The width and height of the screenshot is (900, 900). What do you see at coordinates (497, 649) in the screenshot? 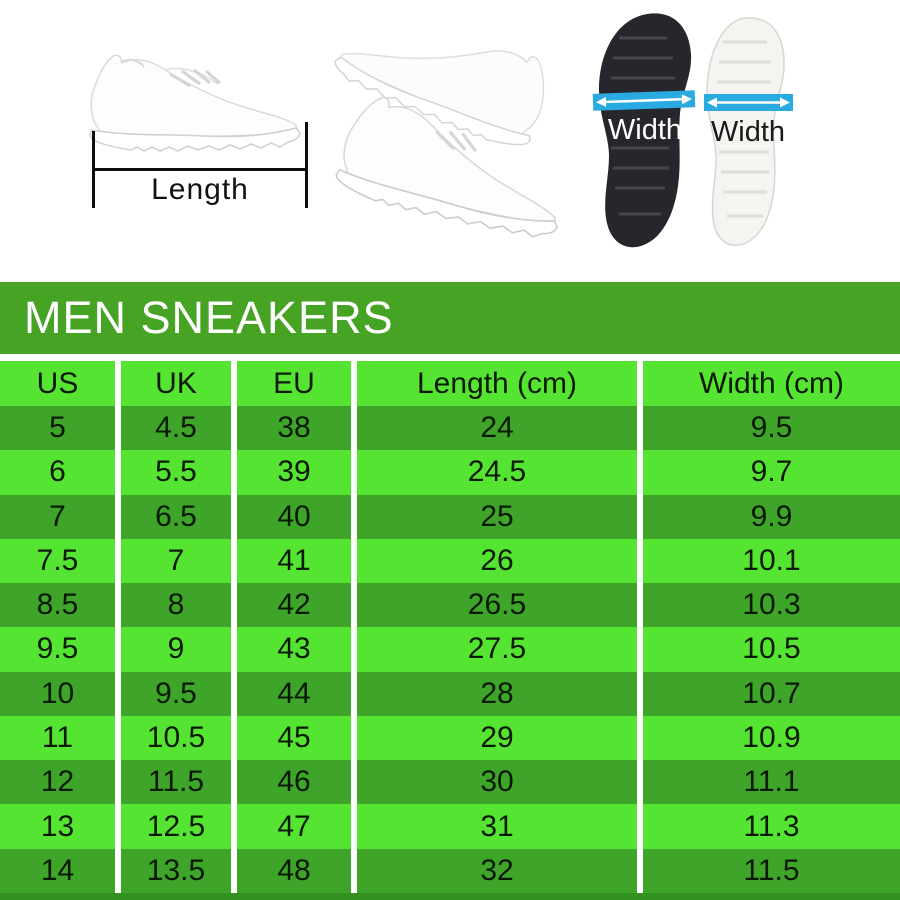
I see `table-cell: 27.5` at bounding box center [497, 649].